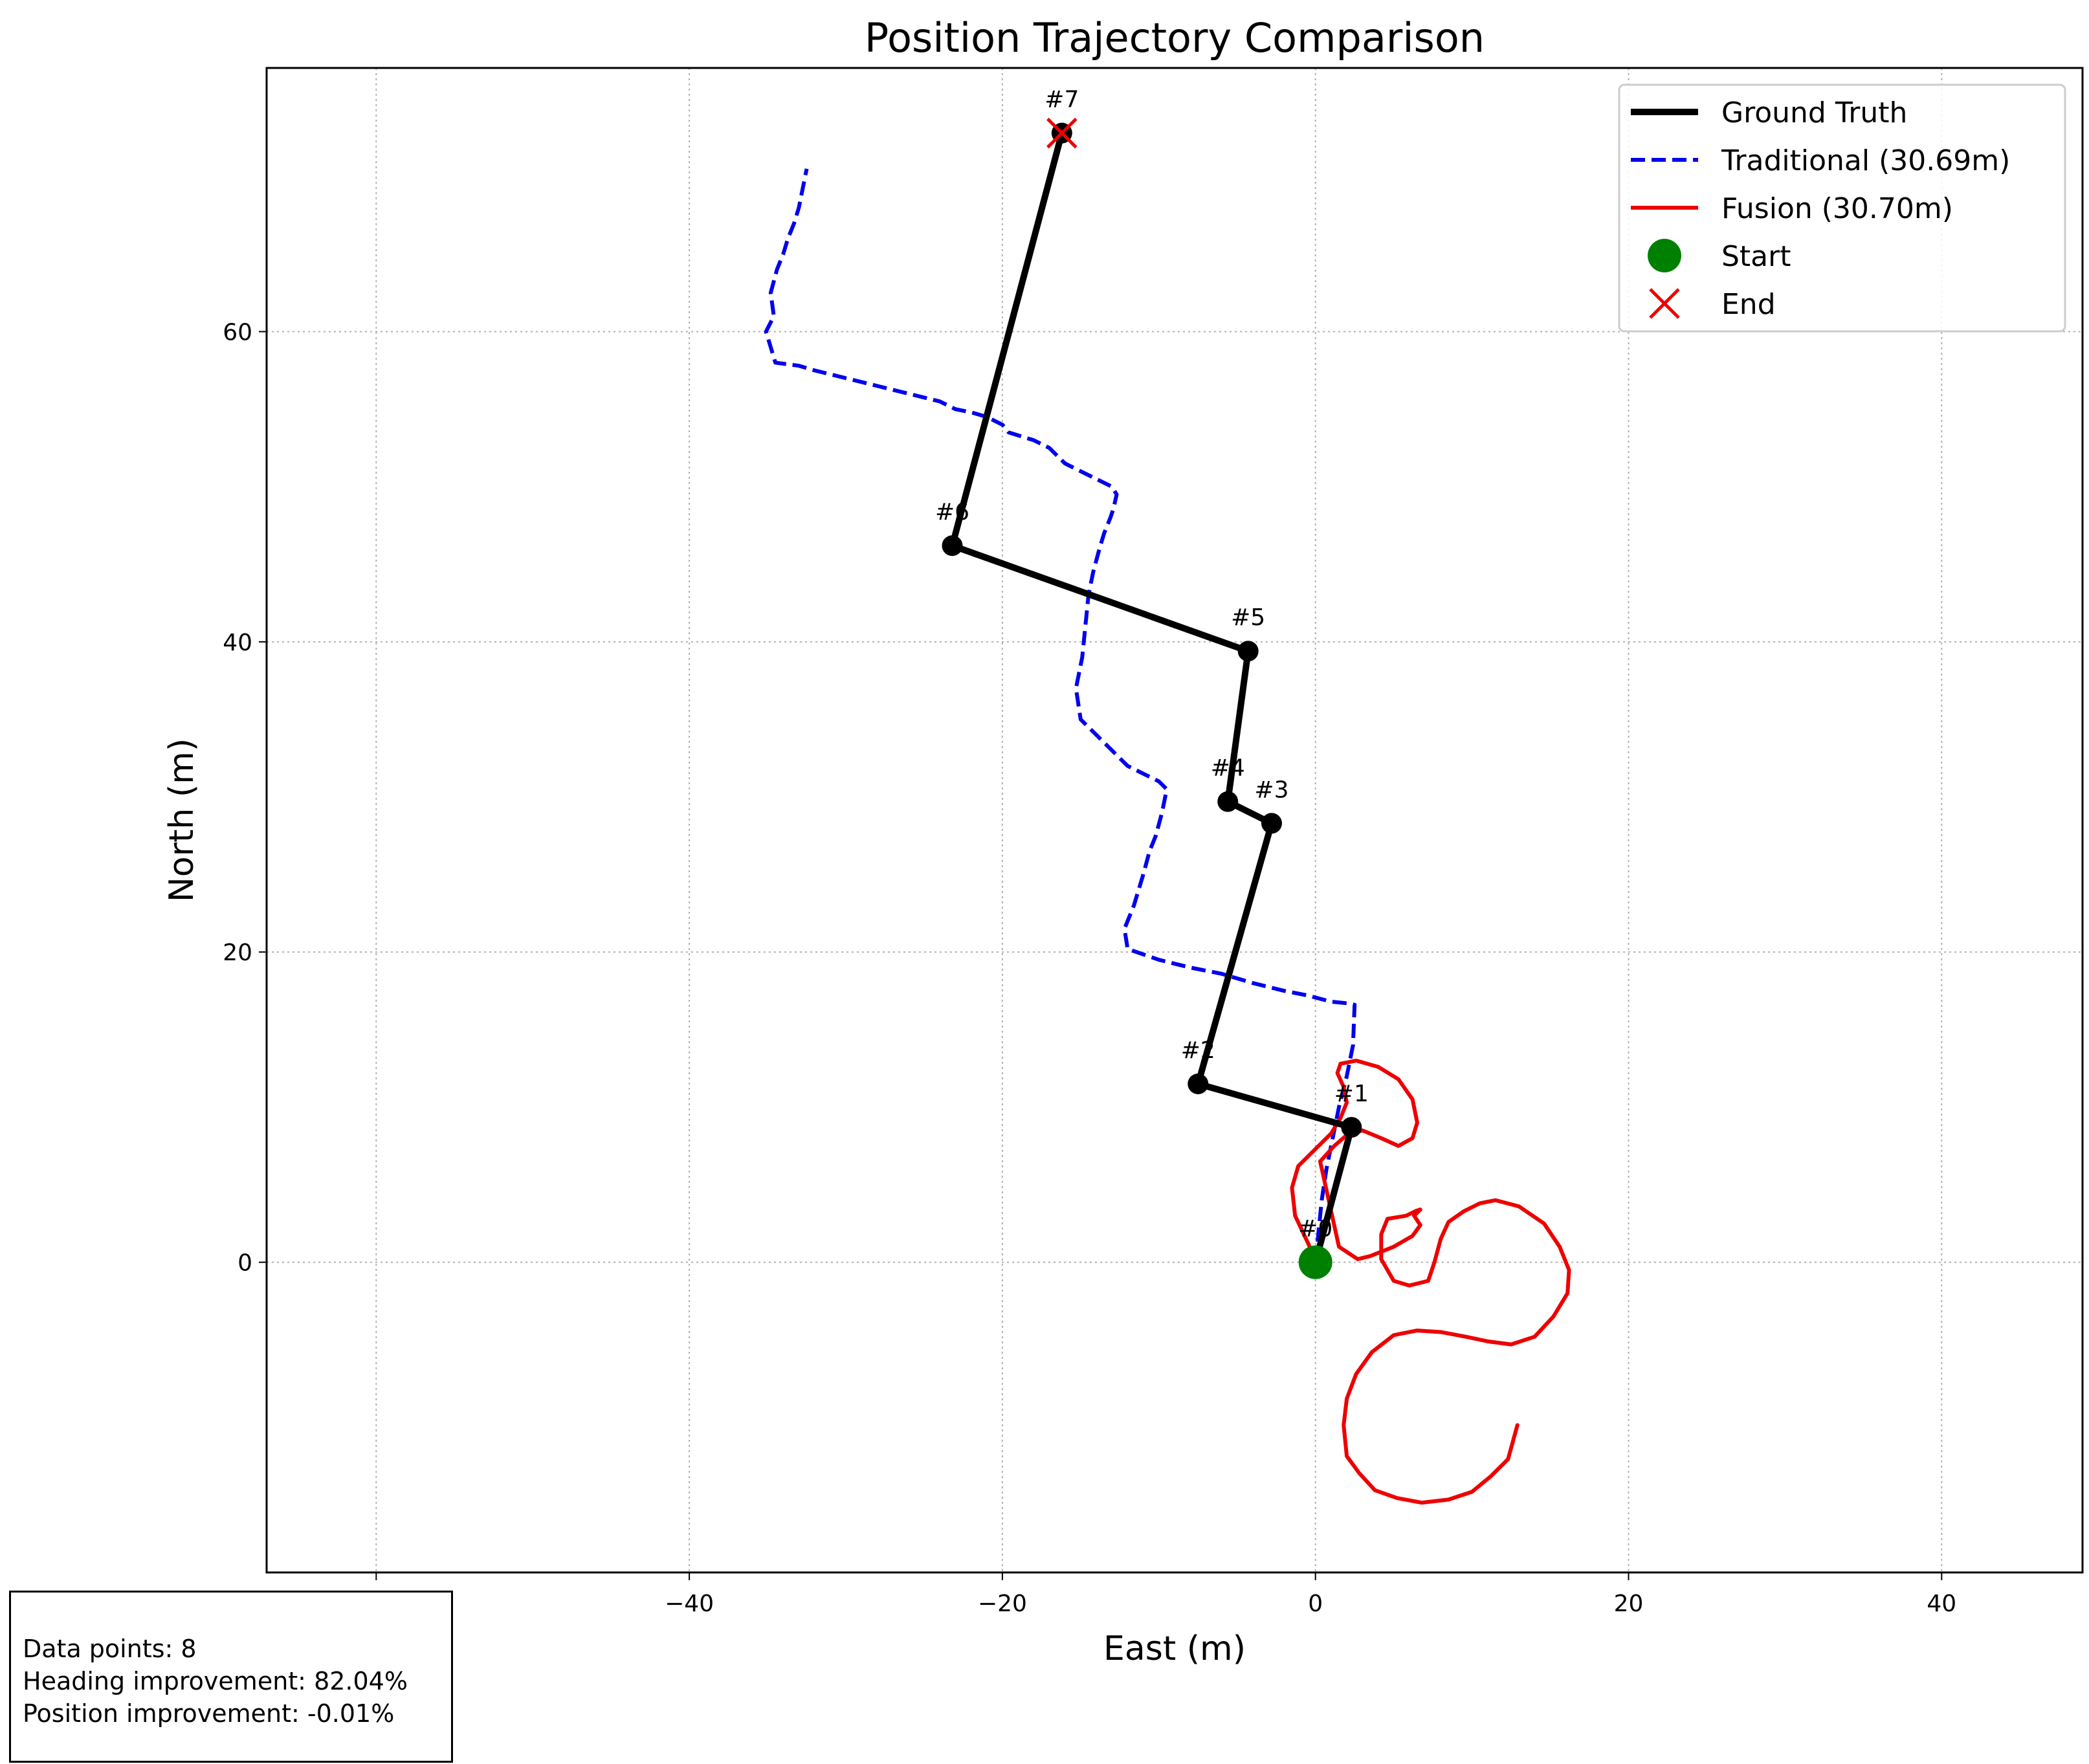 This screenshot has height=1764, width=2089. Describe the element at coordinates (245, 1263) in the screenshot. I see `y-tick-label: 0` at that location.